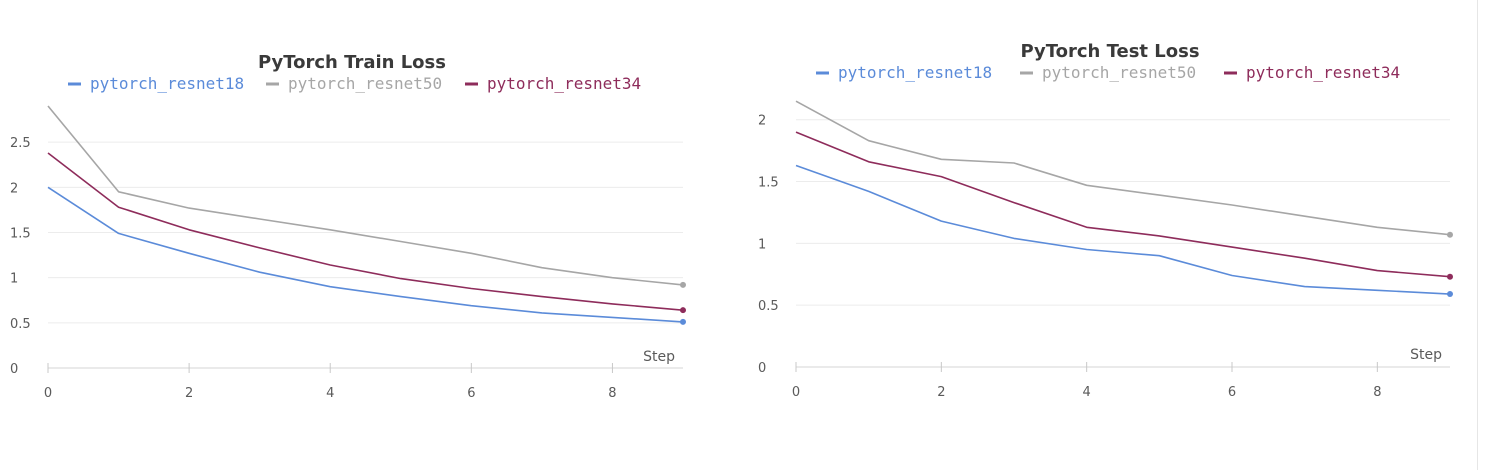 This screenshot has height=470, width=1498. What do you see at coordinates (14, 188) in the screenshot?
I see `train-y-tick-label: 2` at bounding box center [14, 188].